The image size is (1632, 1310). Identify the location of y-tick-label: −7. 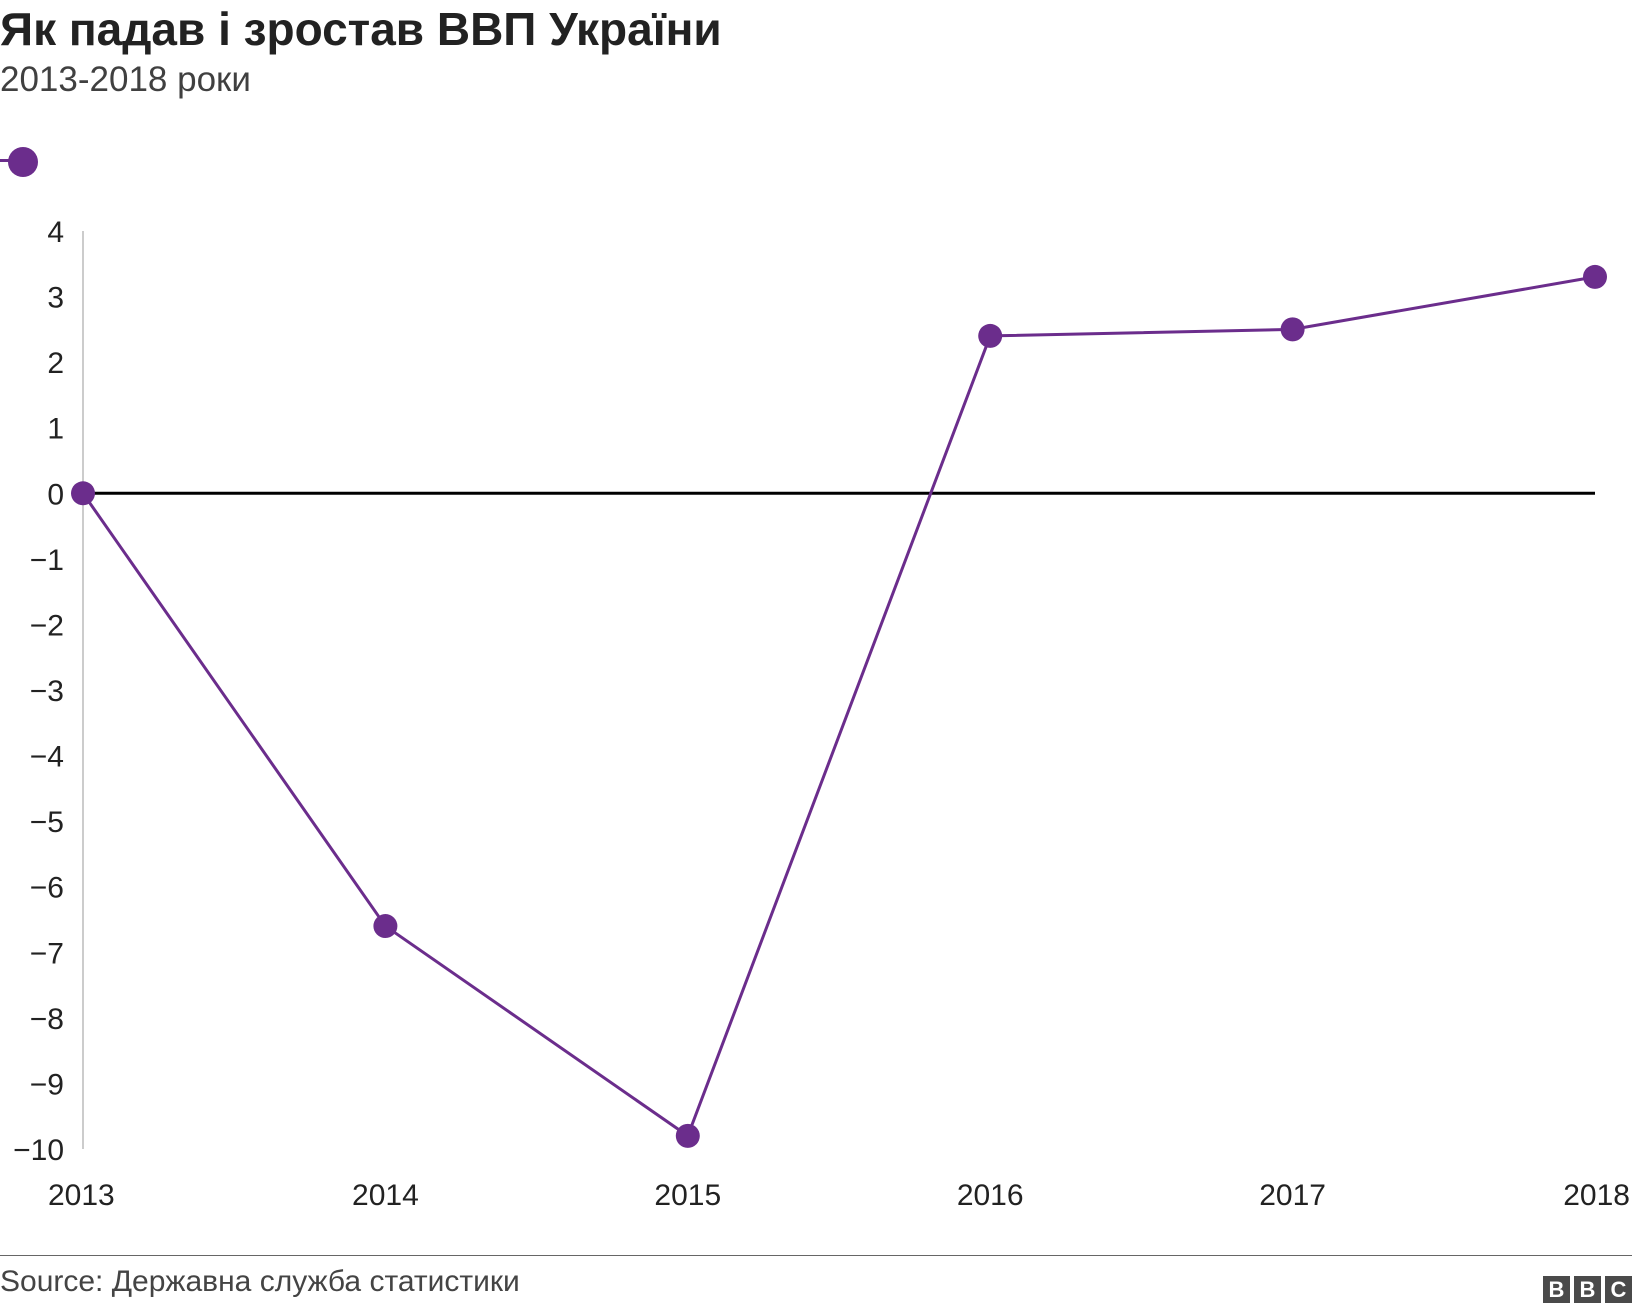
(47, 953).